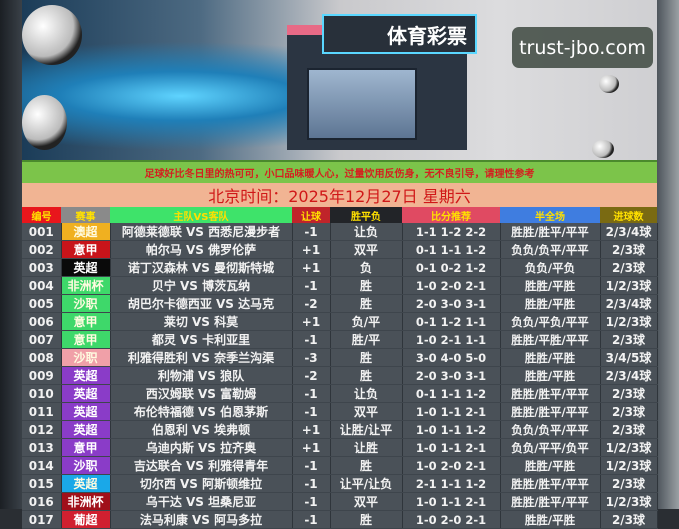 The height and width of the screenshot is (529, 679). Describe the element at coordinates (582, 47) in the screenshot. I see `watermark: trust-jbo.com` at that location.